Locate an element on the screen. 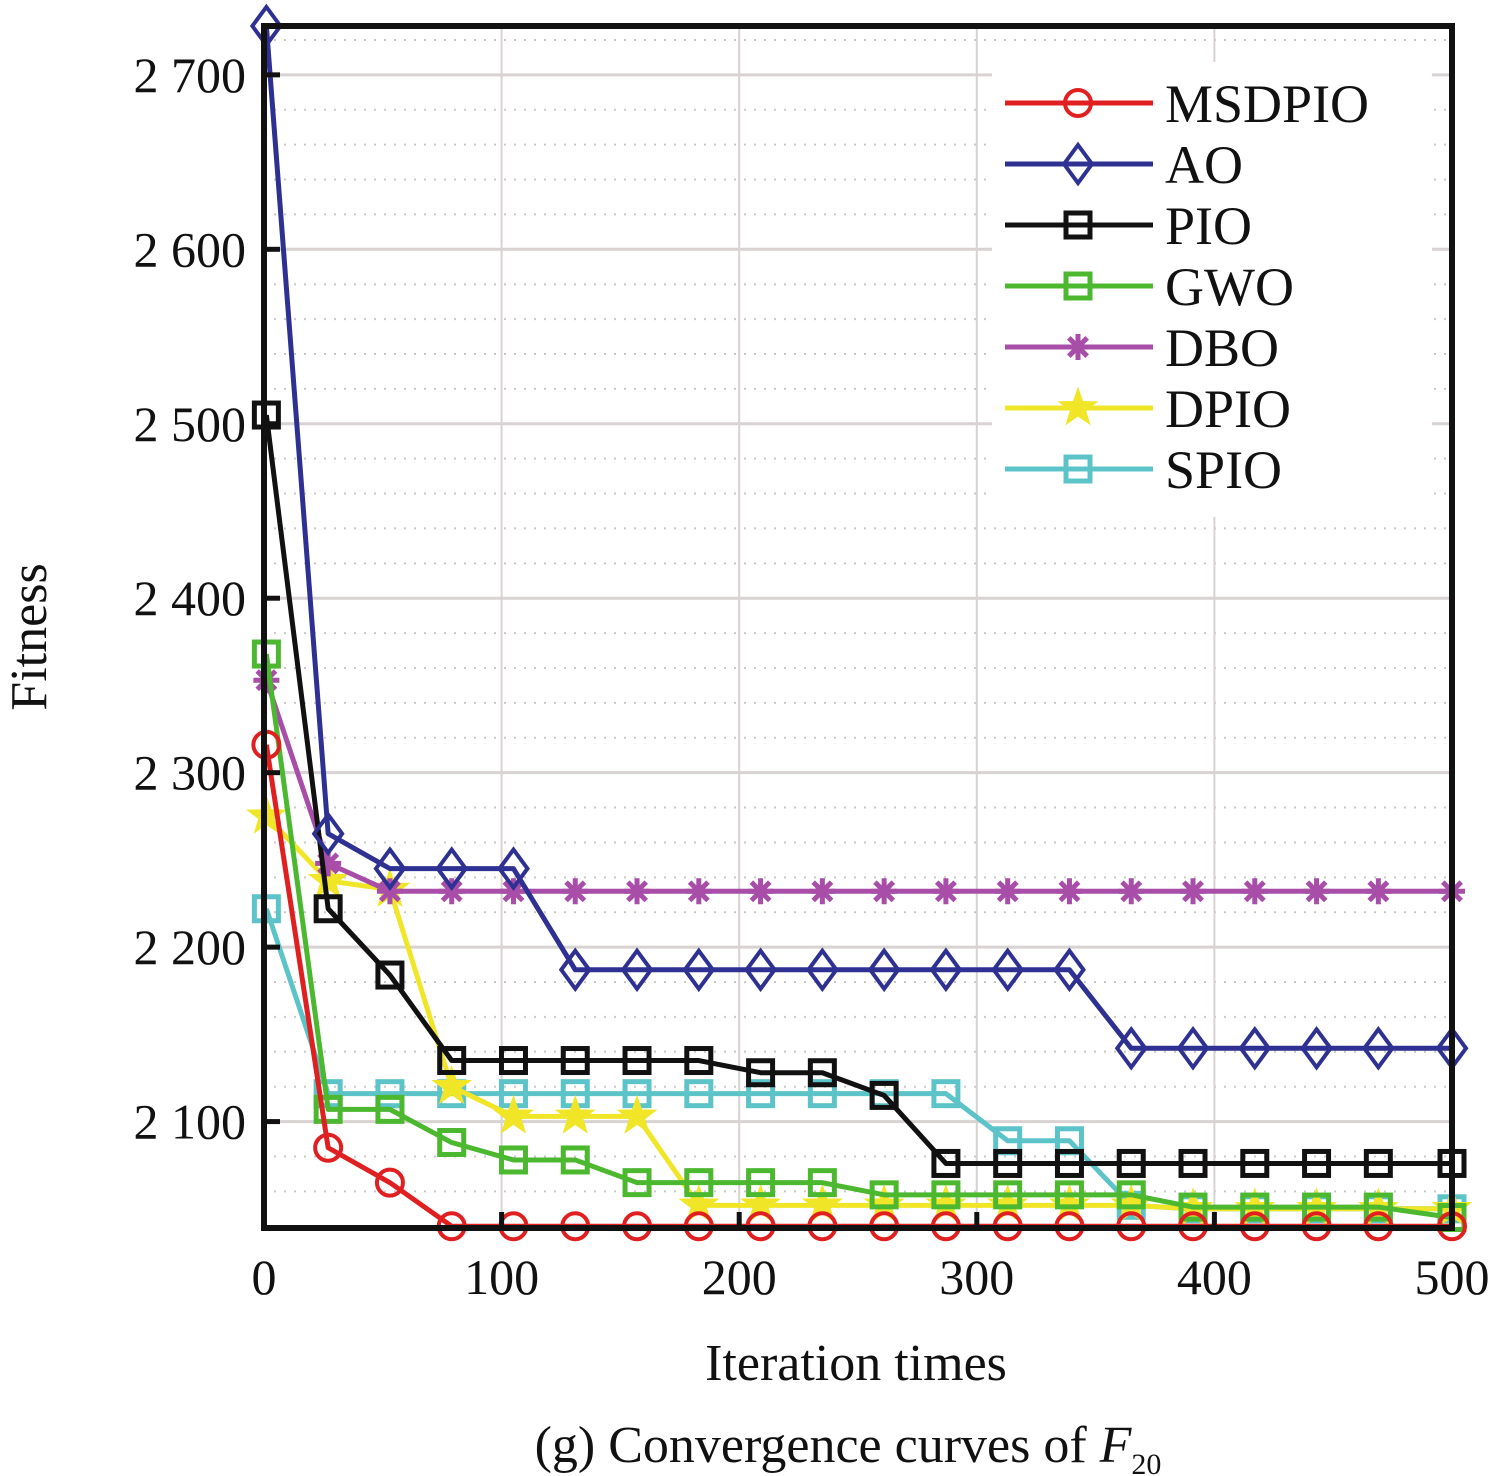  x-tick-label: 200 is located at coordinates (739, 1277).